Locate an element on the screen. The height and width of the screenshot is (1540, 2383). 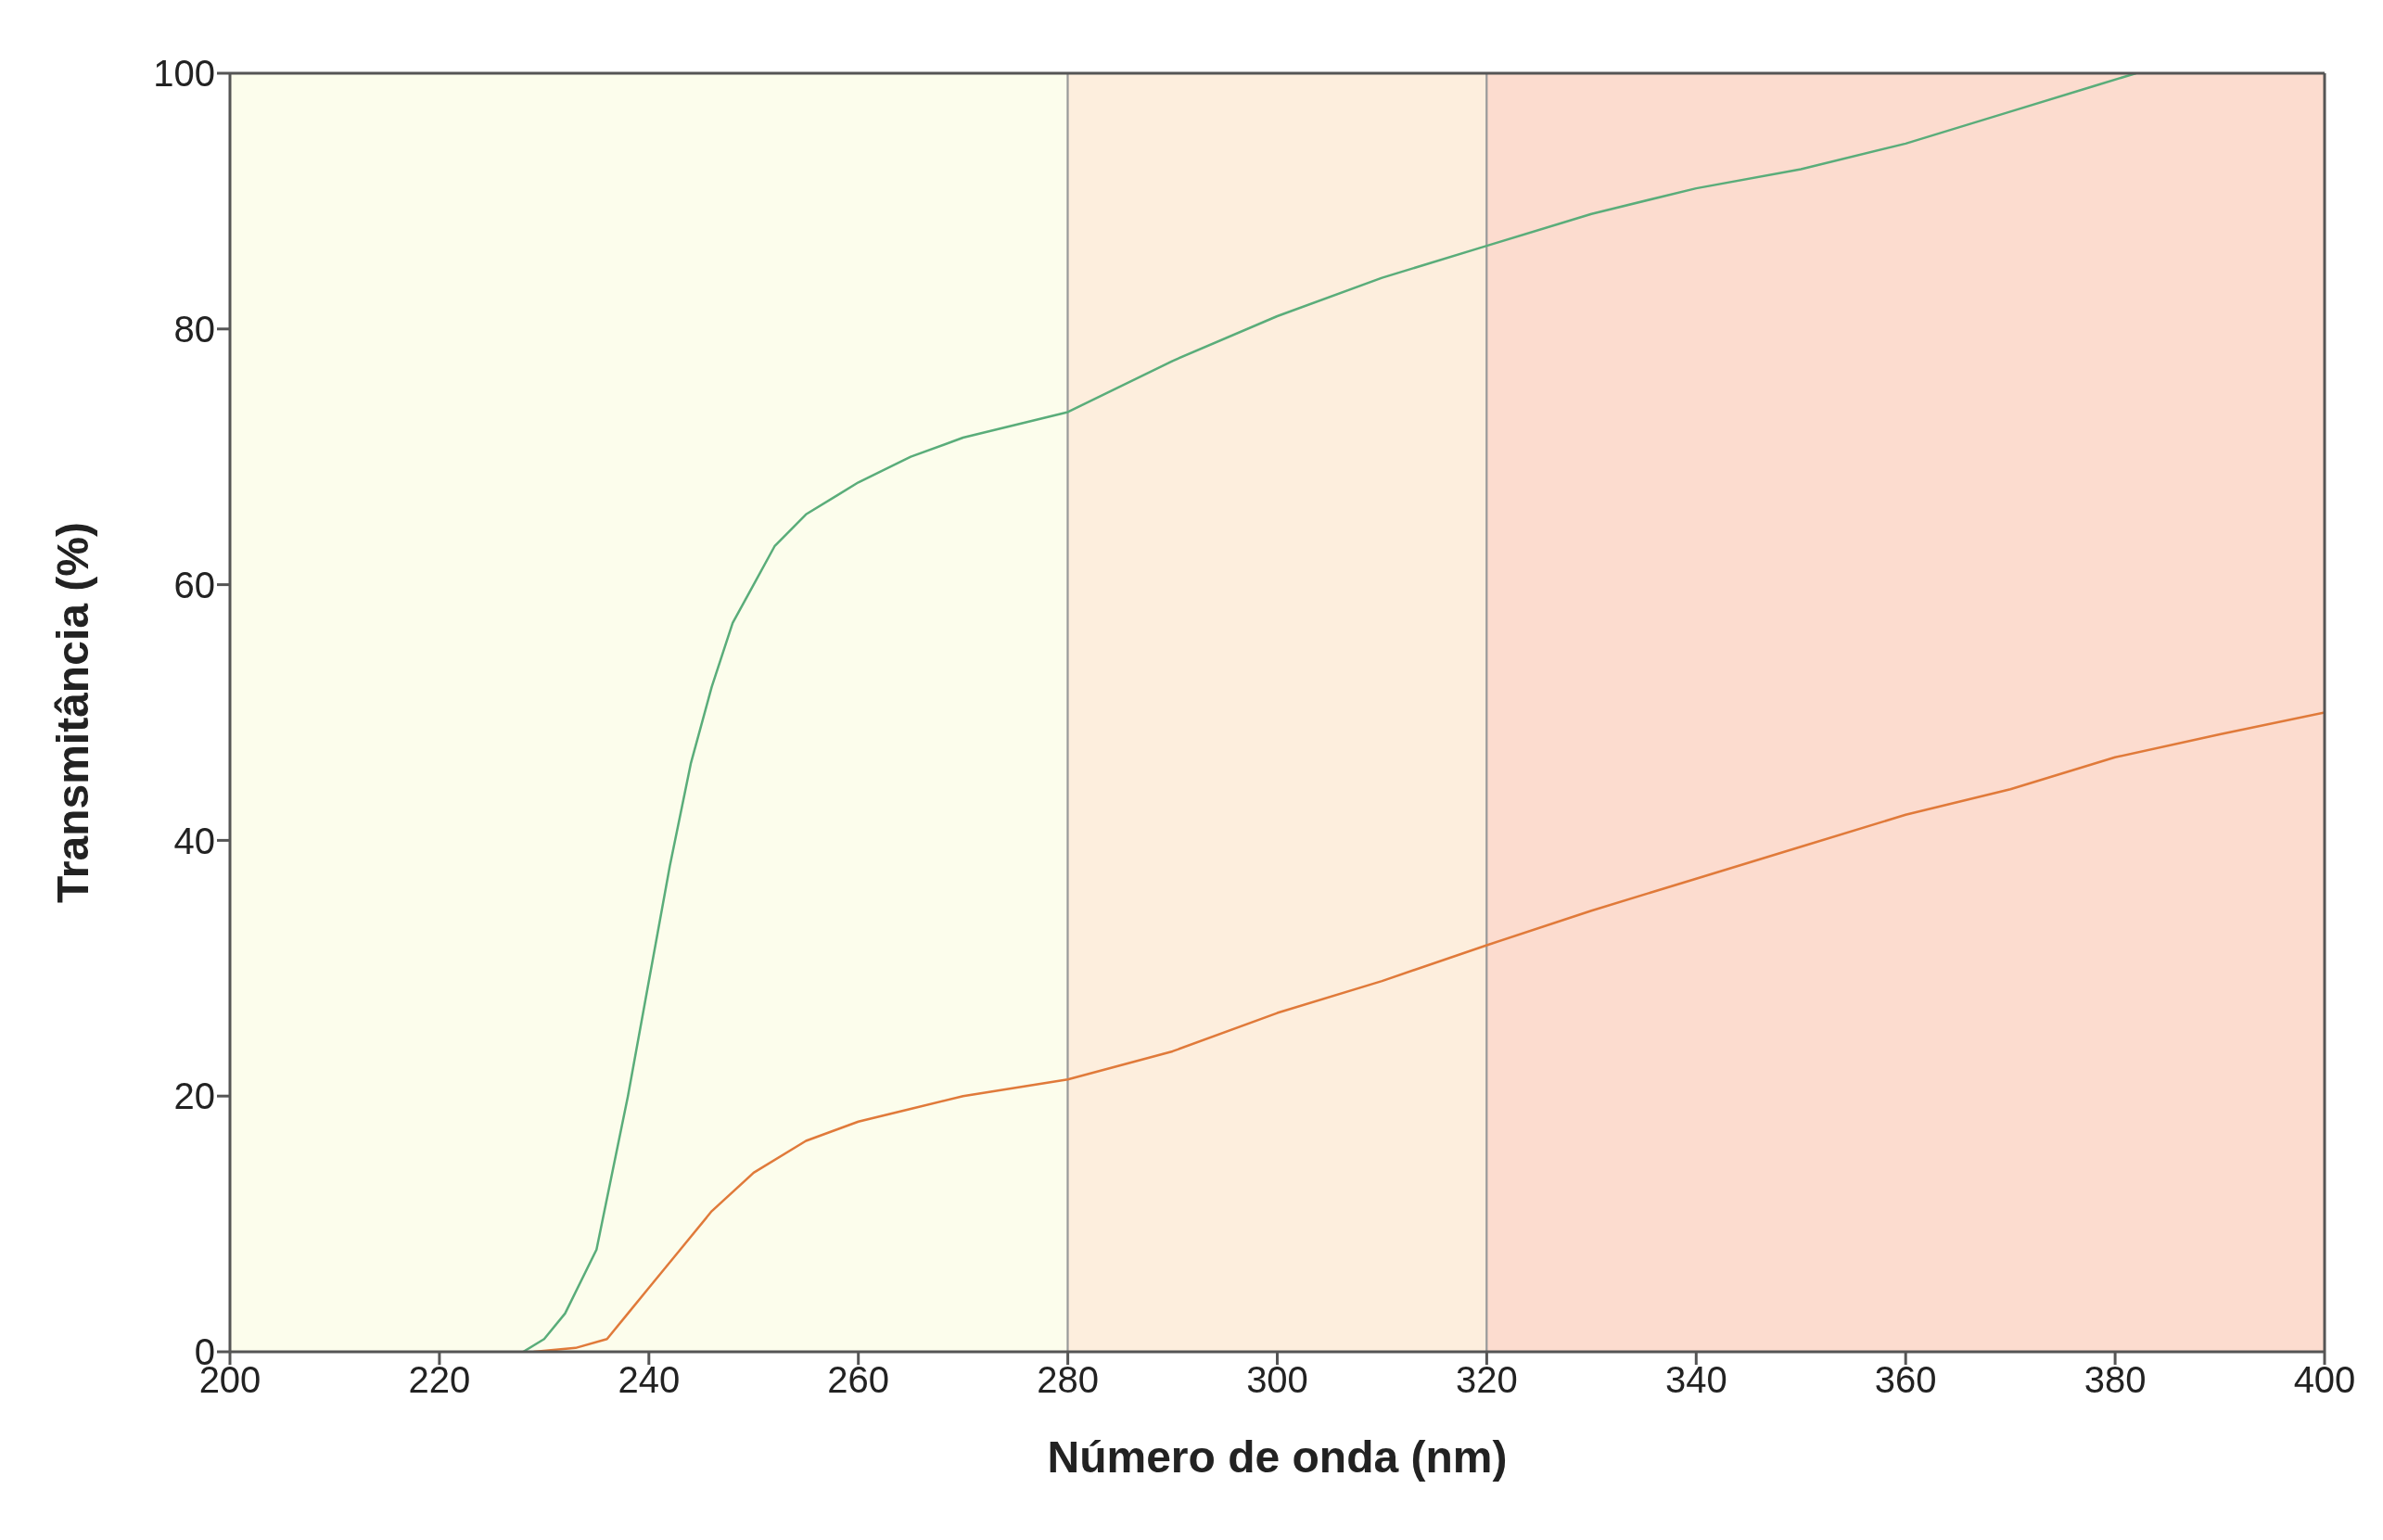
x-tick-label: 300 is located at coordinates (1277, 1380).